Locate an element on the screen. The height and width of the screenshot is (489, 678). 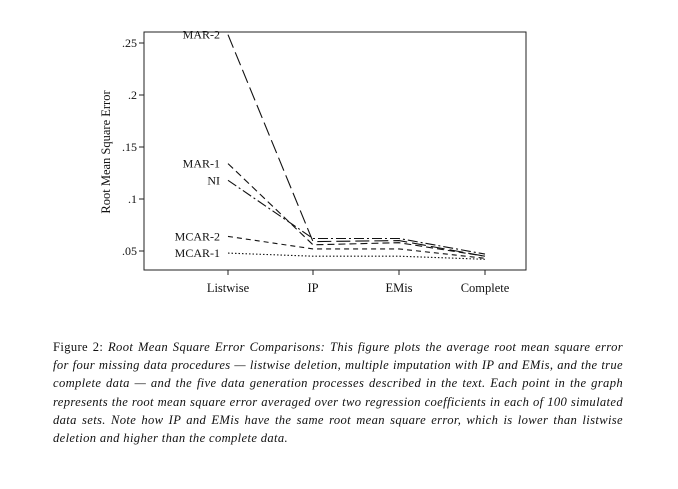
series-line-ni is located at coordinates (356, 217).